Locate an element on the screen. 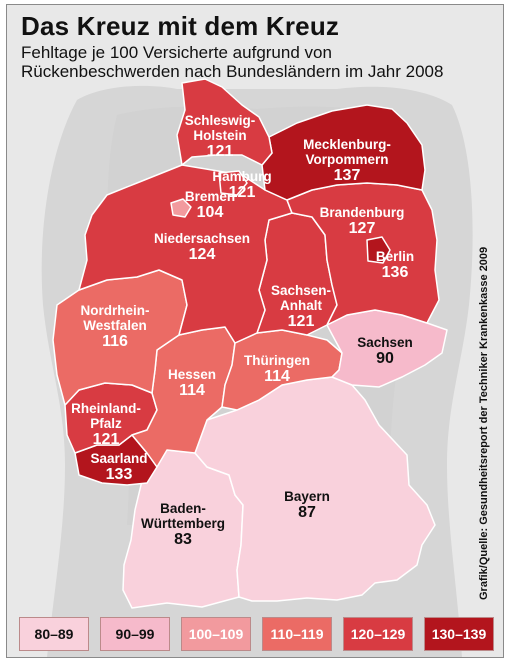 This screenshot has width=512, height=665. legend-item: 80–89 is located at coordinates (54, 634).